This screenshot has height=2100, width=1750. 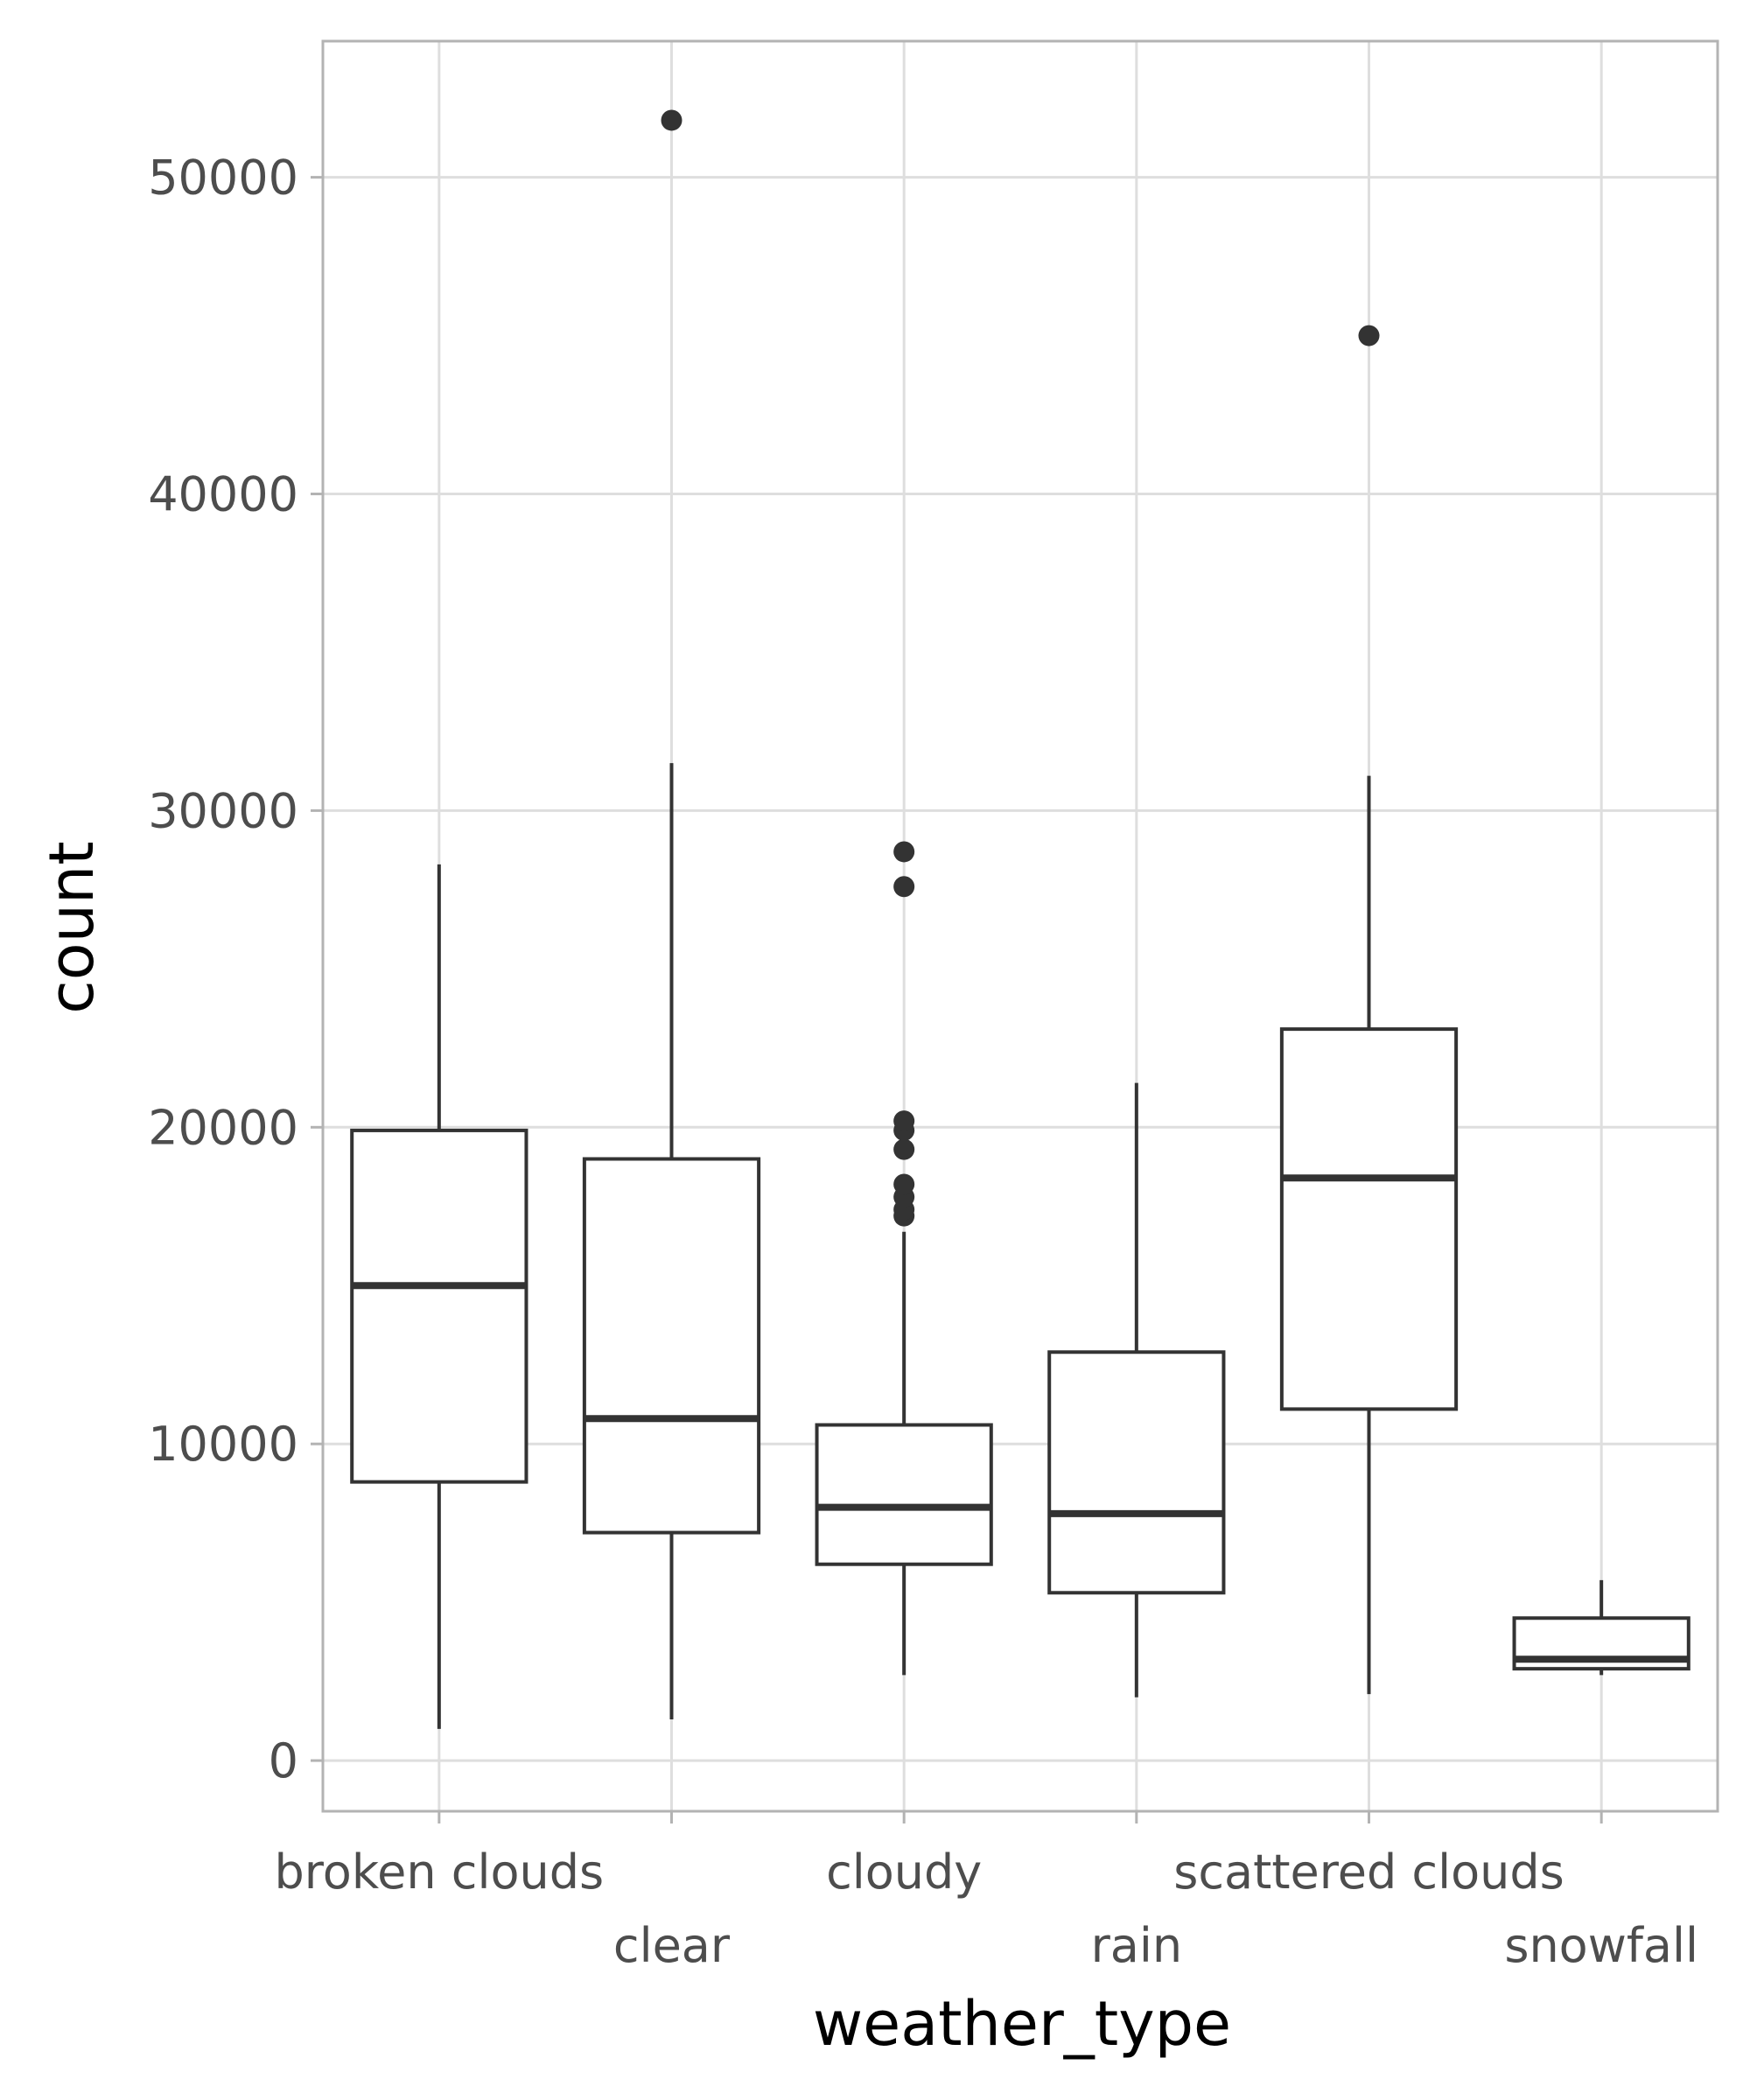 What do you see at coordinates (1022, 2024) in the screenshot?
I see `x-axis-title: weather_type` at bounding box center [1022, 2024].